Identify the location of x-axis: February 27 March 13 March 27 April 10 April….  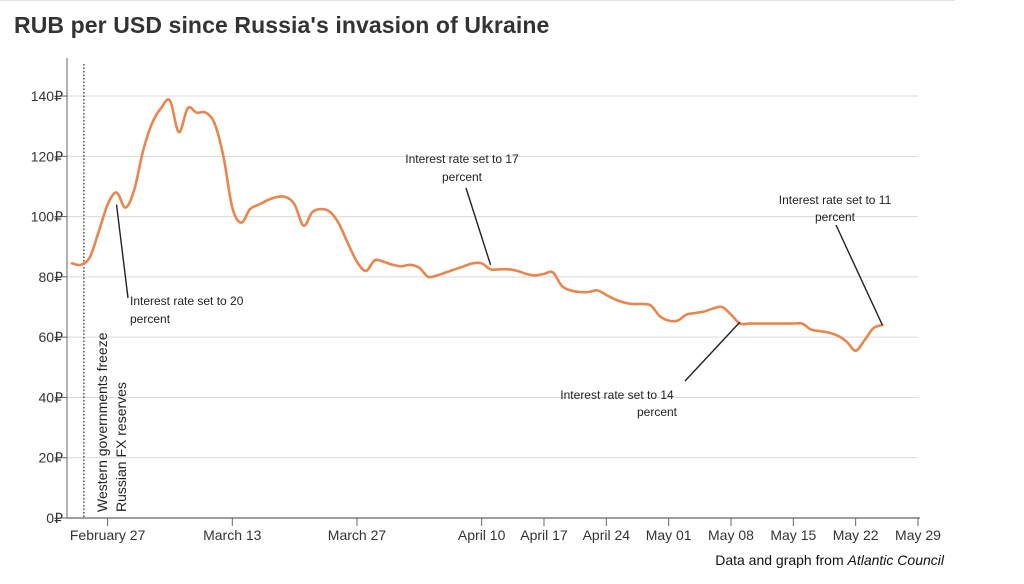
(504, 530).